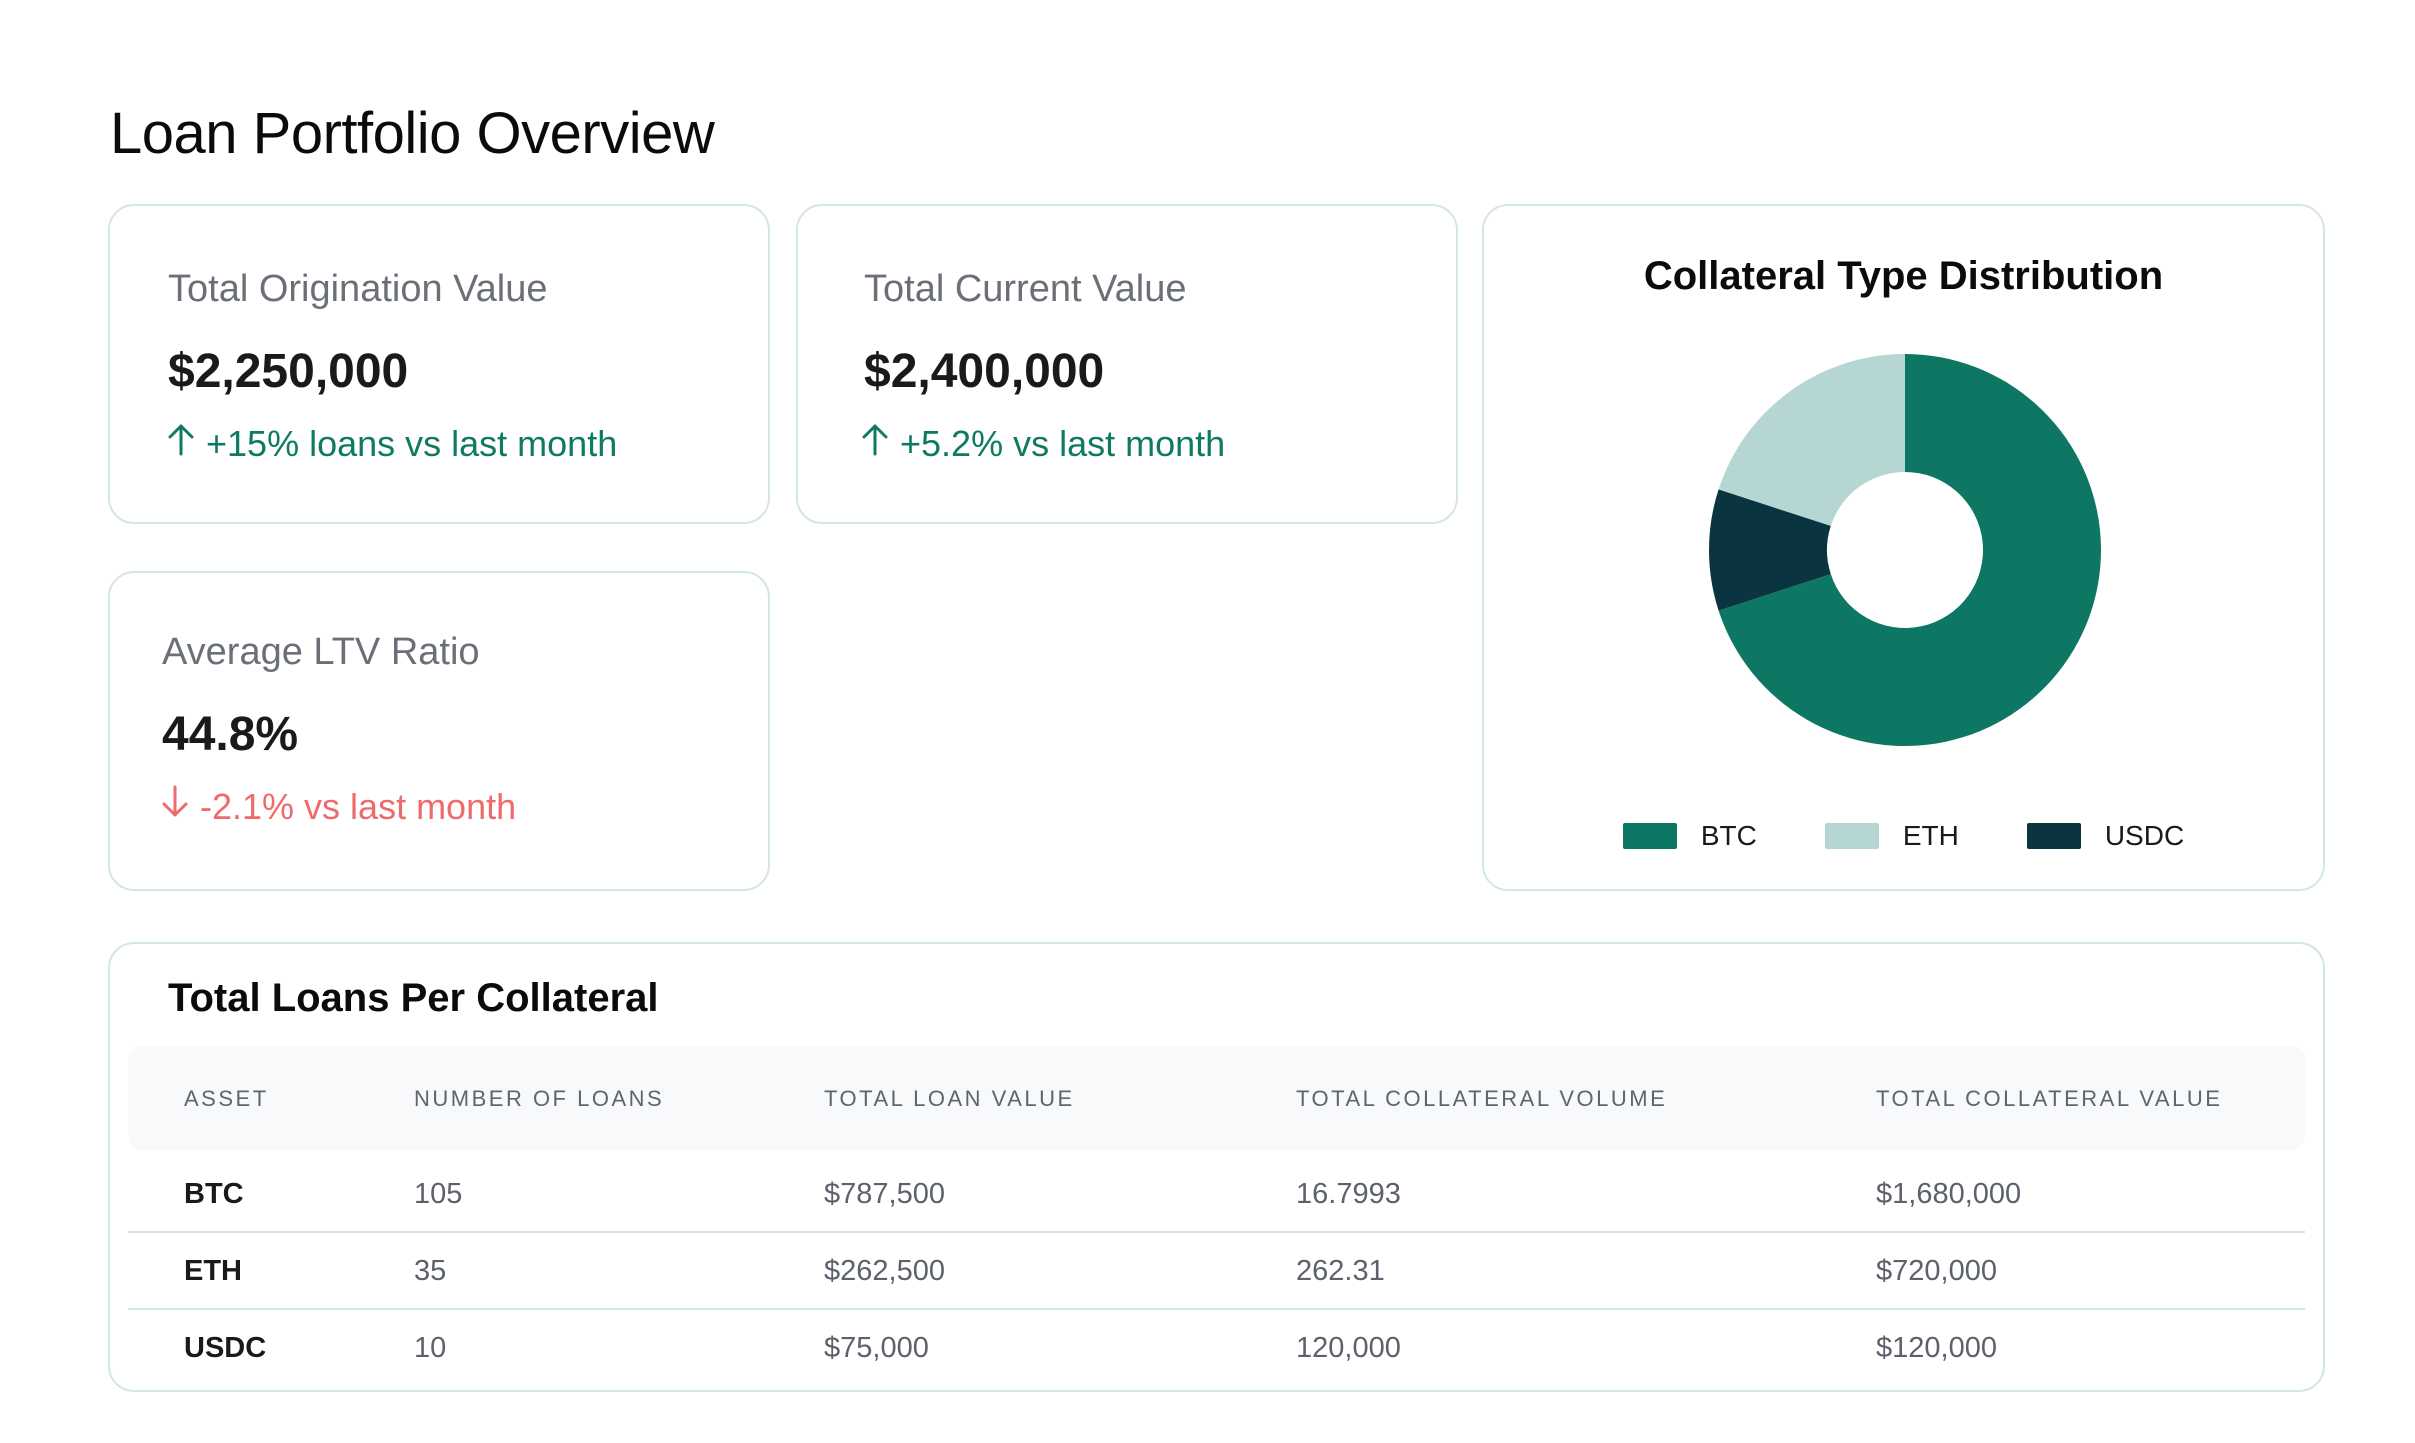 This screenshot has width=2415, height=1443. Describe the element at coordinates (1348, 1348) in the screenshot. I see `cell-total-collateral-volume: 120,000` at that location.